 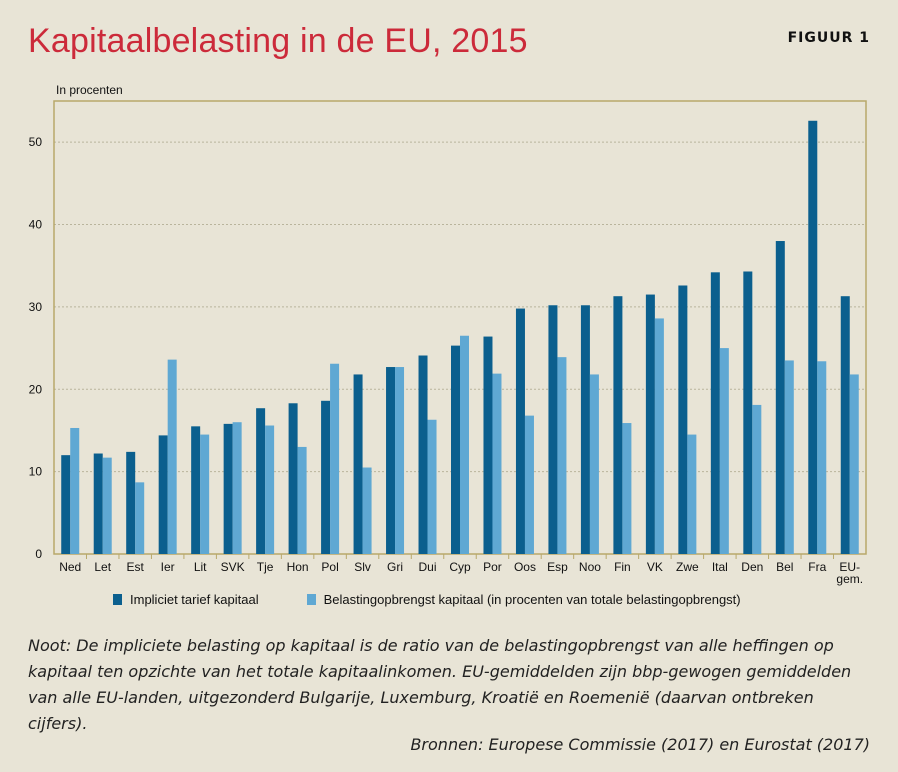 What do you see at coordinates (557, 567) in the screenshot?
I see `x-tick-label: Esp` at bounding box center [557, 567].